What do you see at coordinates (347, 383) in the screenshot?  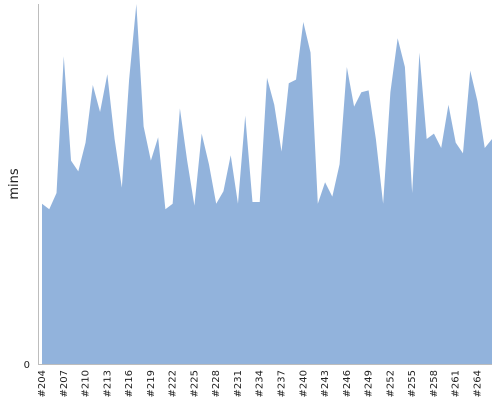 I see `x-tick-label: #246` at bounding box center [347, 383].